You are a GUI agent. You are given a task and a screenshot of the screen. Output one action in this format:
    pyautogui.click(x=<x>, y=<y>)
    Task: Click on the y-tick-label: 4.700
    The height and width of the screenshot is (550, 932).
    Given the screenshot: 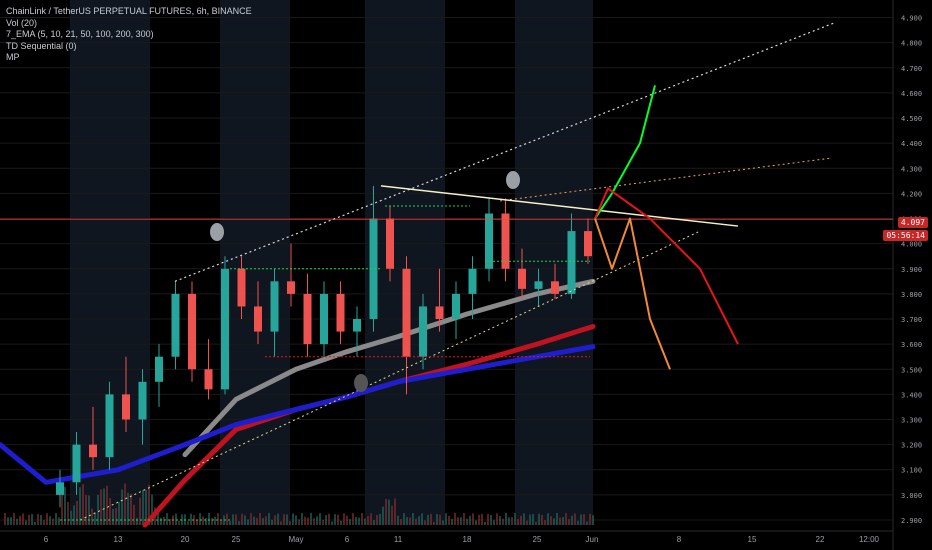 What is the action you would take?
    pyautogui.click(x=911, y=69)
    